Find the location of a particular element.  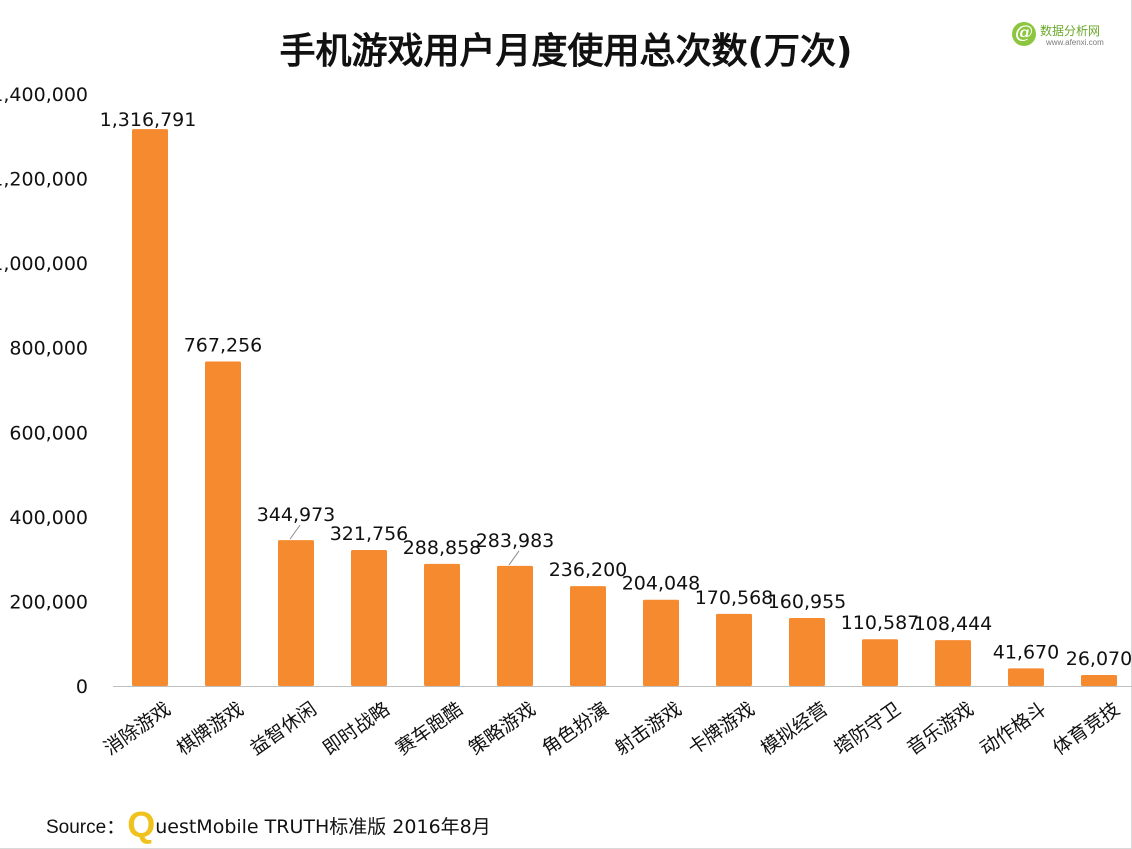

data-label: 767,256 is located at coordinates (223, 346).